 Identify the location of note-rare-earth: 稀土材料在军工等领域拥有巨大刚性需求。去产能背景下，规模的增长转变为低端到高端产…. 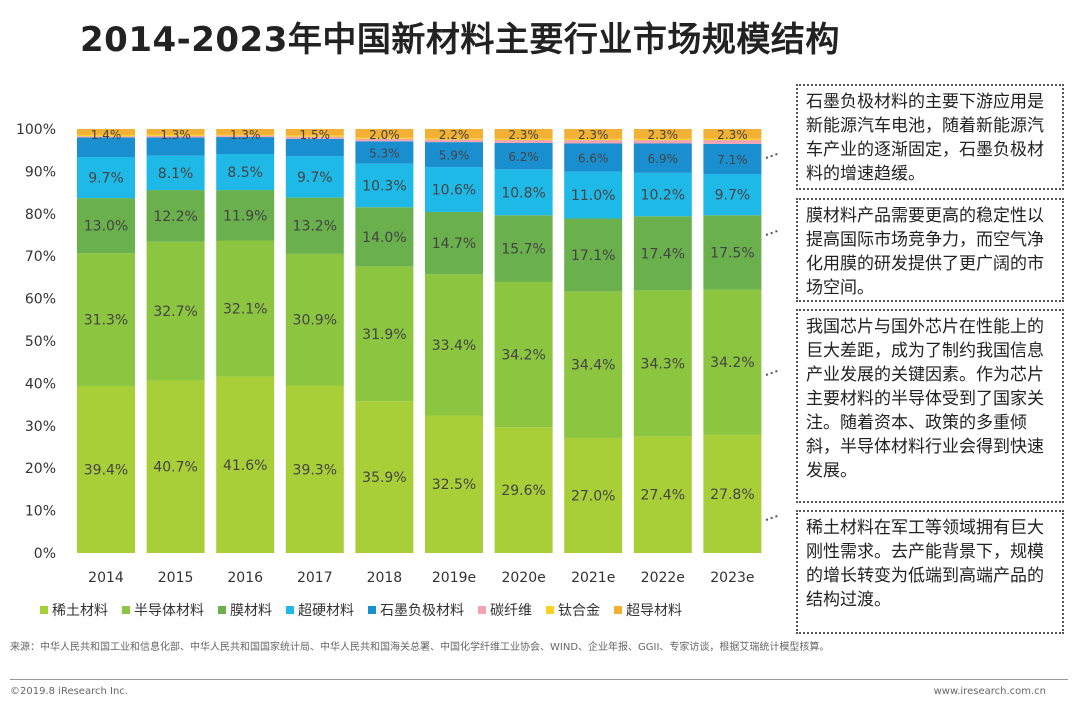
(930, 572).